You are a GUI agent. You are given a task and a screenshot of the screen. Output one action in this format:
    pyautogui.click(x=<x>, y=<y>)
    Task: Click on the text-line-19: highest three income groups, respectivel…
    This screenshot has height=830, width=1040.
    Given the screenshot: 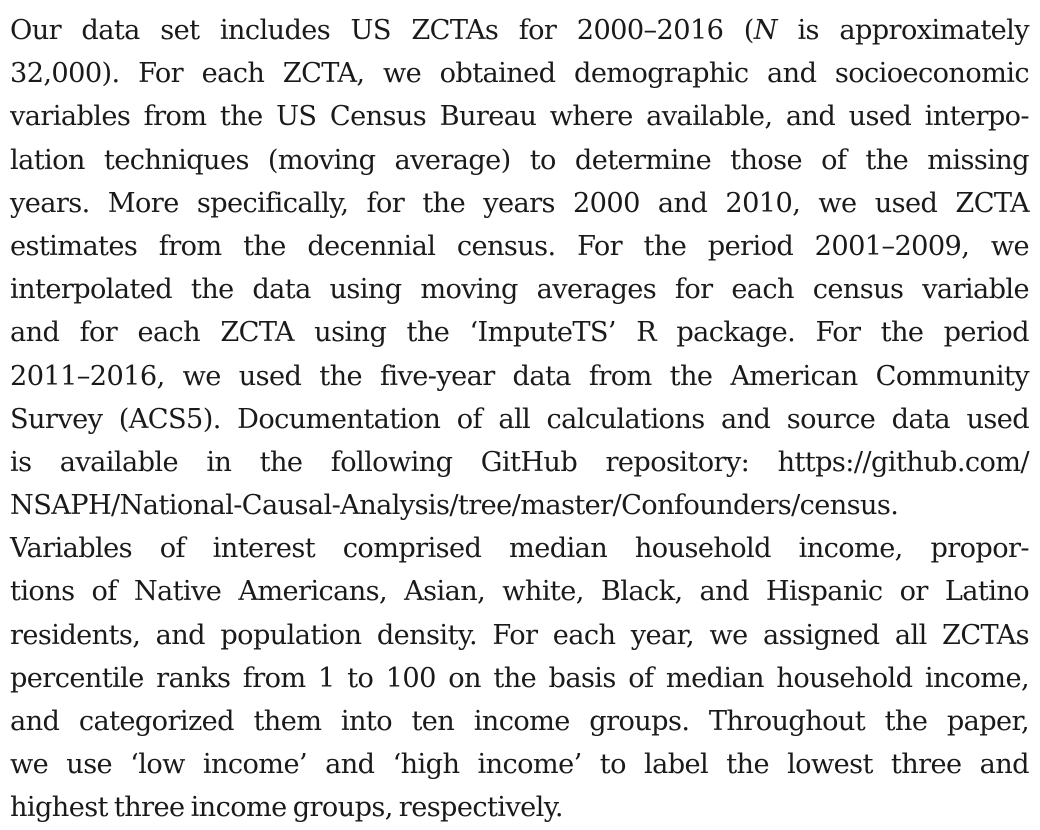 What is the action you would take?
    pyautogui.click(x=287, y=808)
    